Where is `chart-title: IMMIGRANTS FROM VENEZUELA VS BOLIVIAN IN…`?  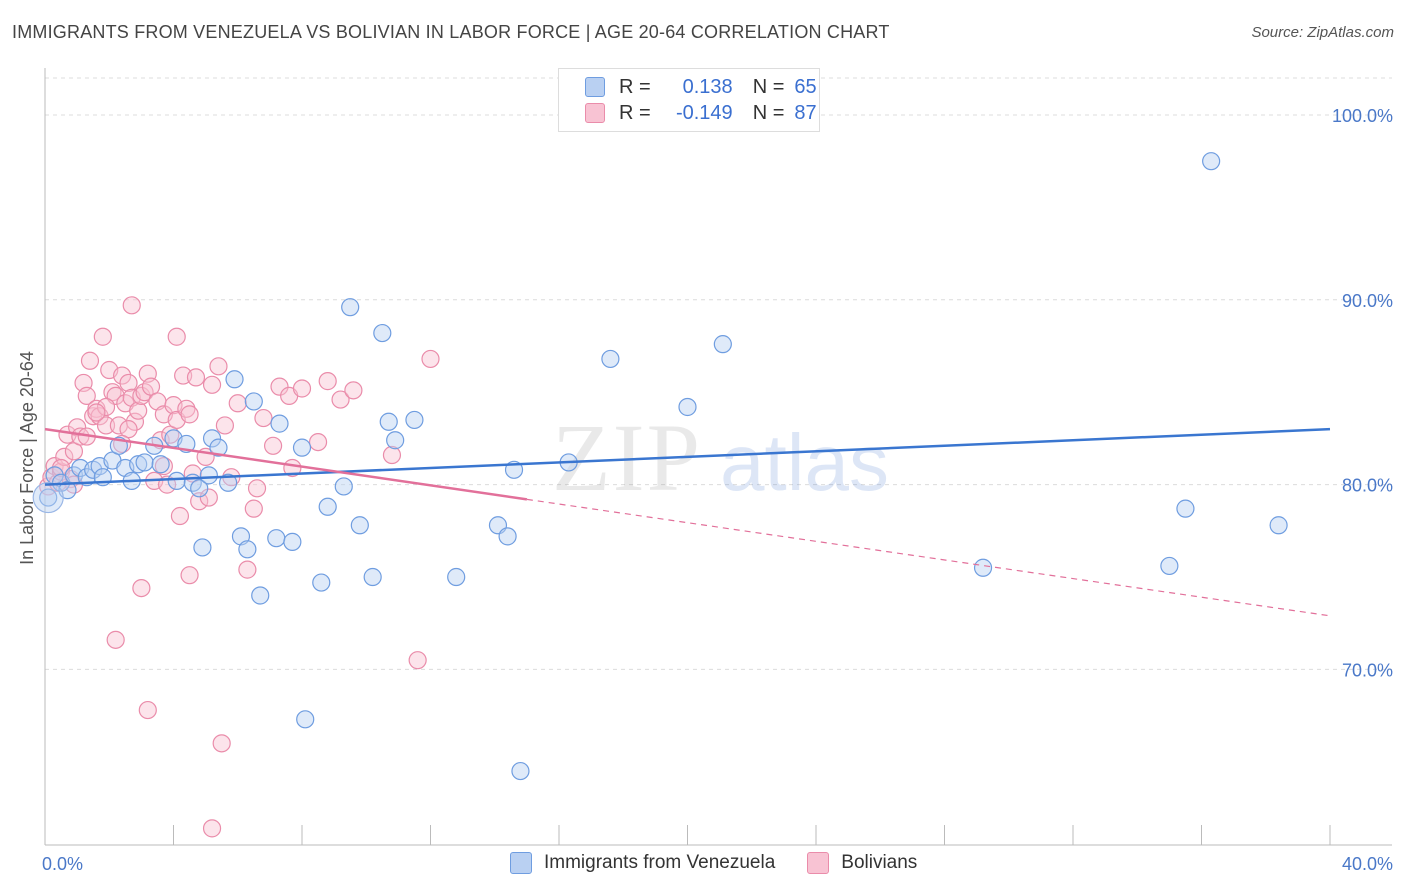 chart-title: IMMIGRANTS FROM VENEZUELA VS BOLIVIAN IN… is located at coordinates (451, 32).